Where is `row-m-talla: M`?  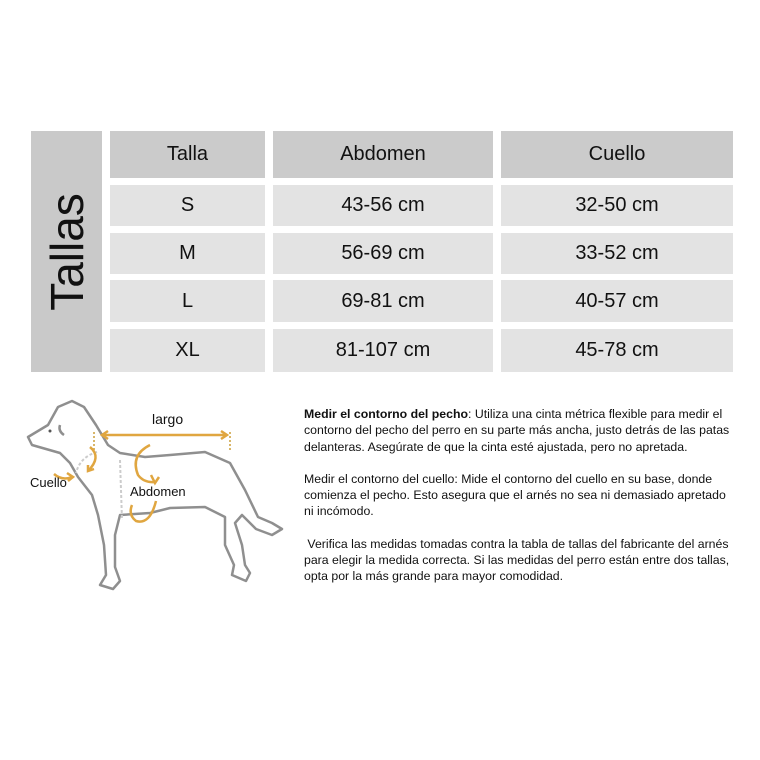
row-m-talla: M is located at coordinates (187, 253).